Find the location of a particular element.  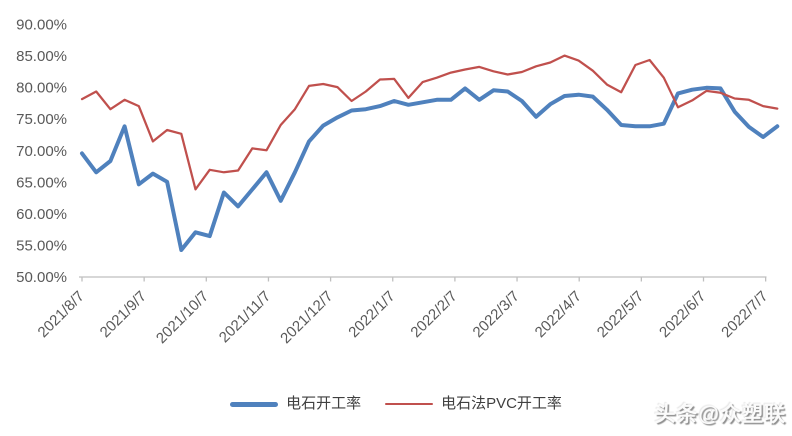

y-axis-label: 70.00% is located at coordinates (41, 151).